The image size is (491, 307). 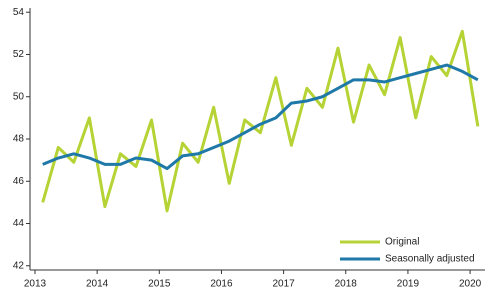 I want to click on y-tick-label: 46, so click(x=19, y=181).